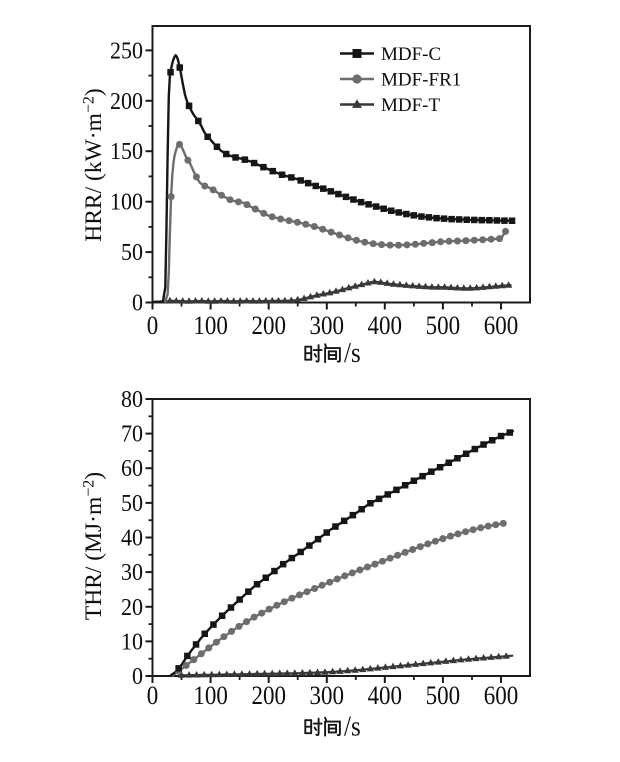 The image size is (620, 762). I want to click on svg-text: HRR/ (kW·m−2), so click(94, 164).